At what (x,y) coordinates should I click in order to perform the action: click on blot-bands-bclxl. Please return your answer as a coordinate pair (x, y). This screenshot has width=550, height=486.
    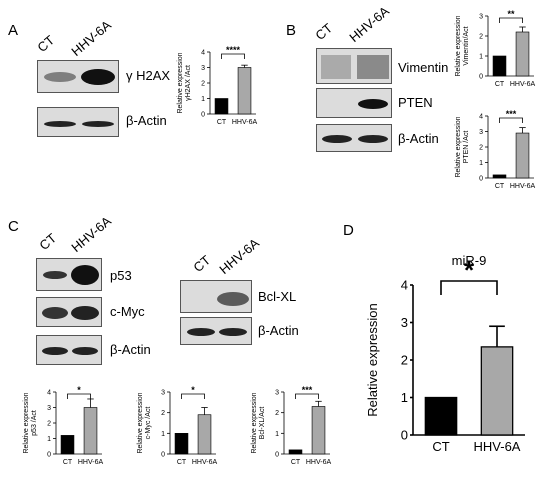
    Looking at the image, I should click on (233, 299).